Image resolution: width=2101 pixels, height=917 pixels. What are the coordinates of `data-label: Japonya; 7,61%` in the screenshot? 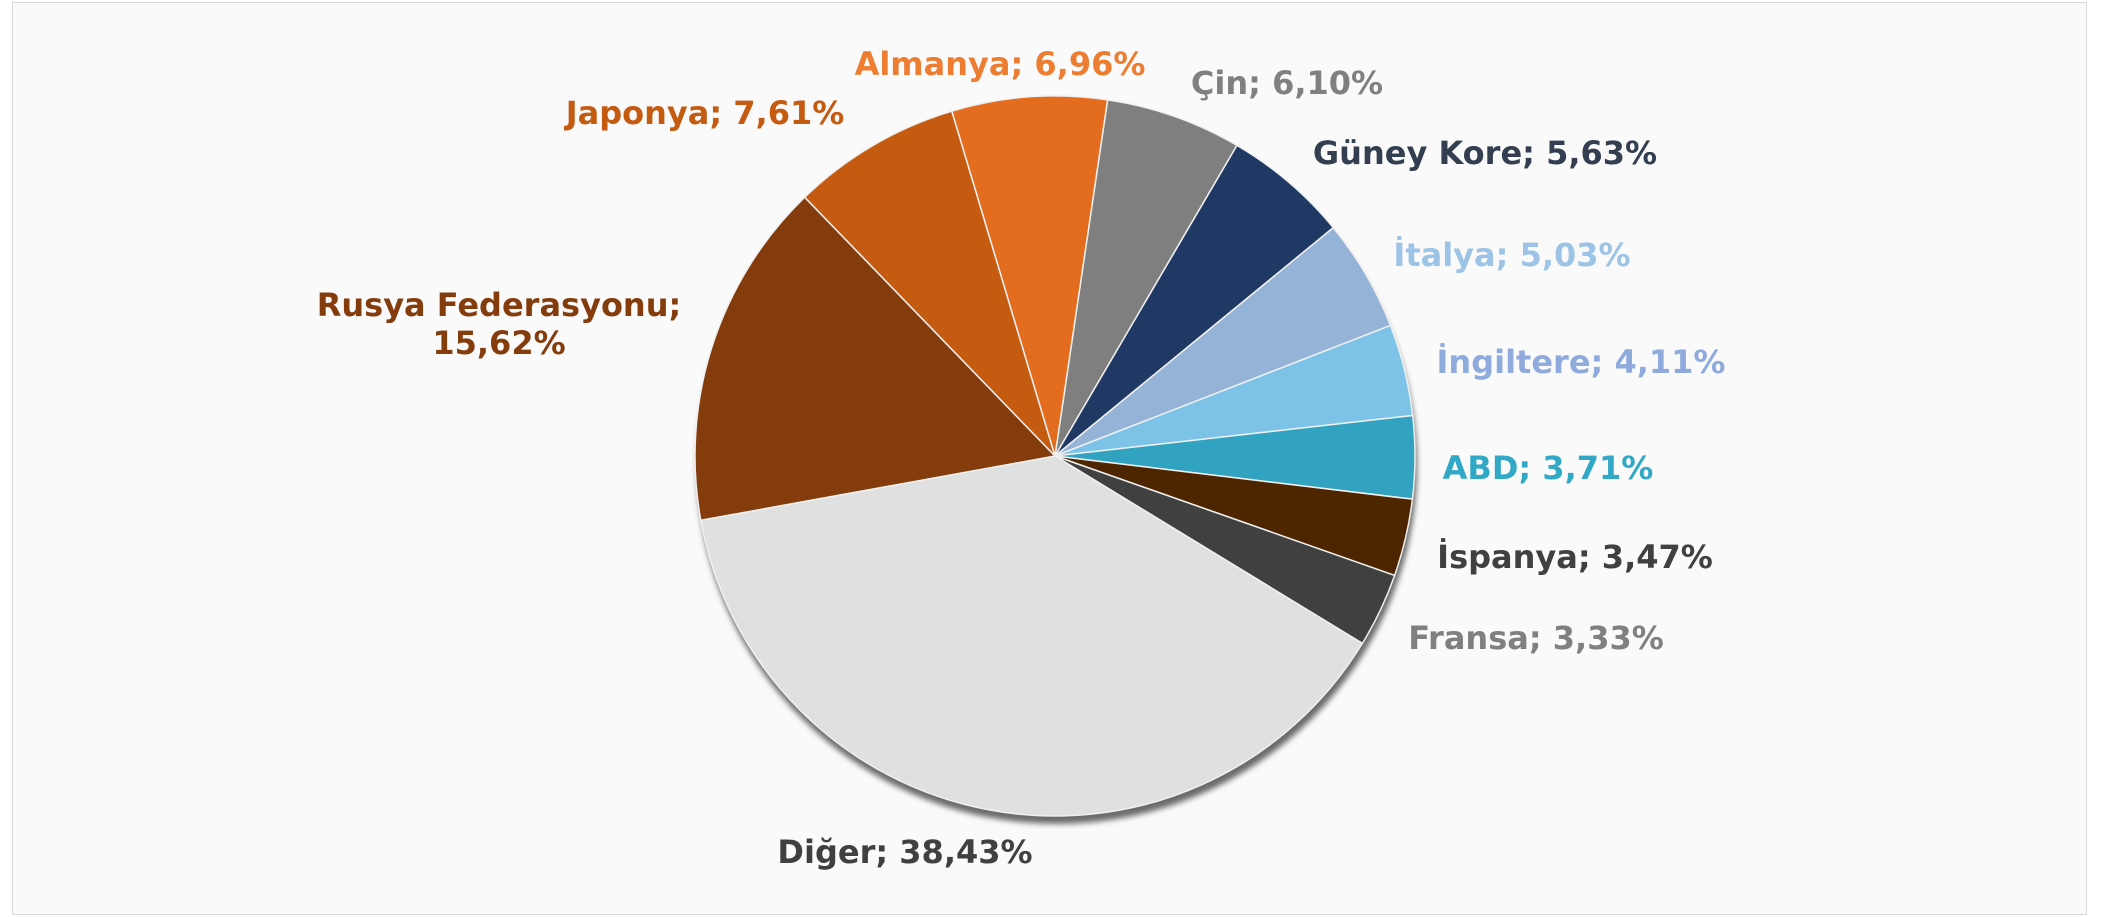 It's located at (705, 113).